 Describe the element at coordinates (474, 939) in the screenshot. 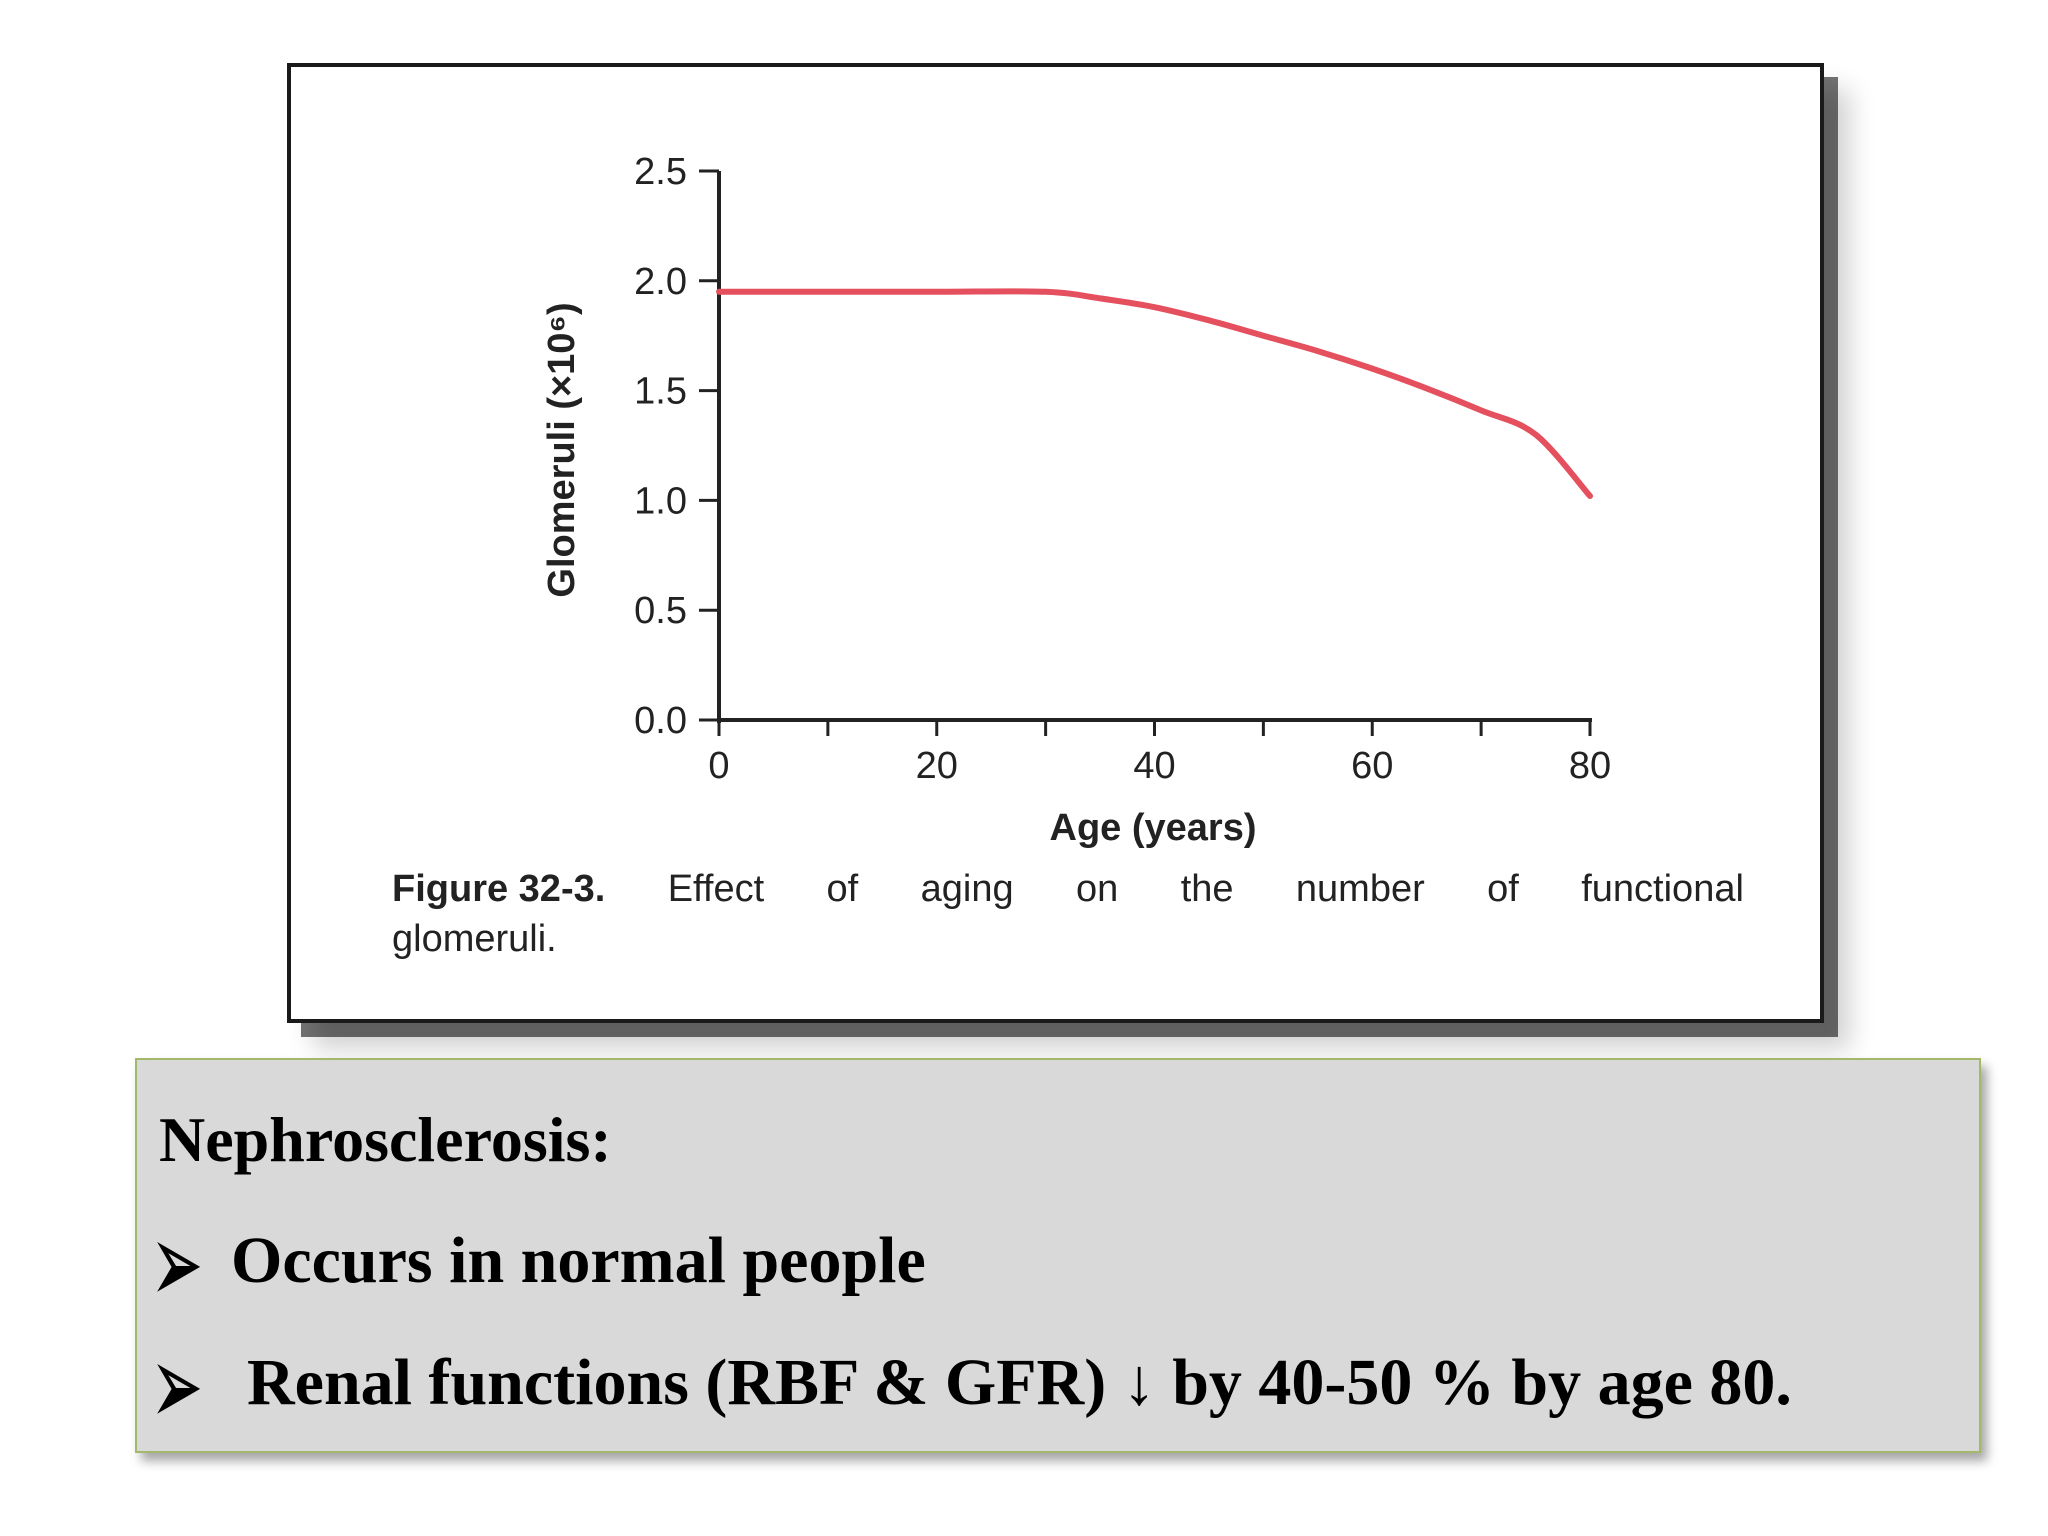

I see `caption-line-2: glomeruli.` at that location.